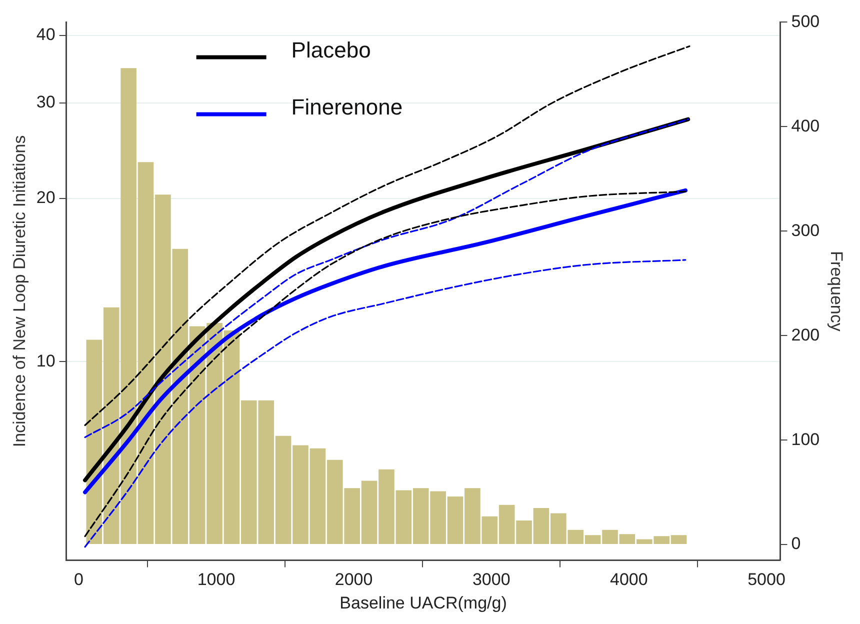 The width and height of the screenshot is (860, 624). Describe the element at coordinates (347, 107) in the screenshot. I see `legend-label: Finerenone` at that location.